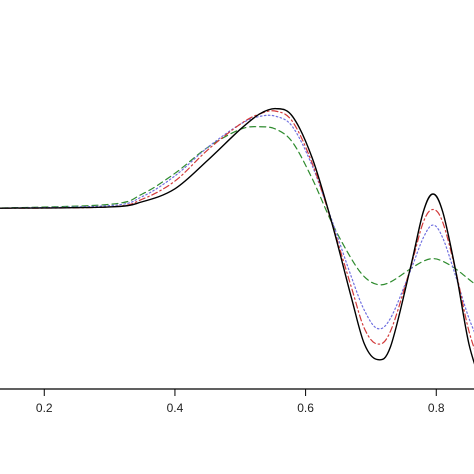 This screenshot has width=474, height=474. Describe the element at coordinates (44, 408) in the screenshot. I see `x-tick-label: 0.2` at that location.